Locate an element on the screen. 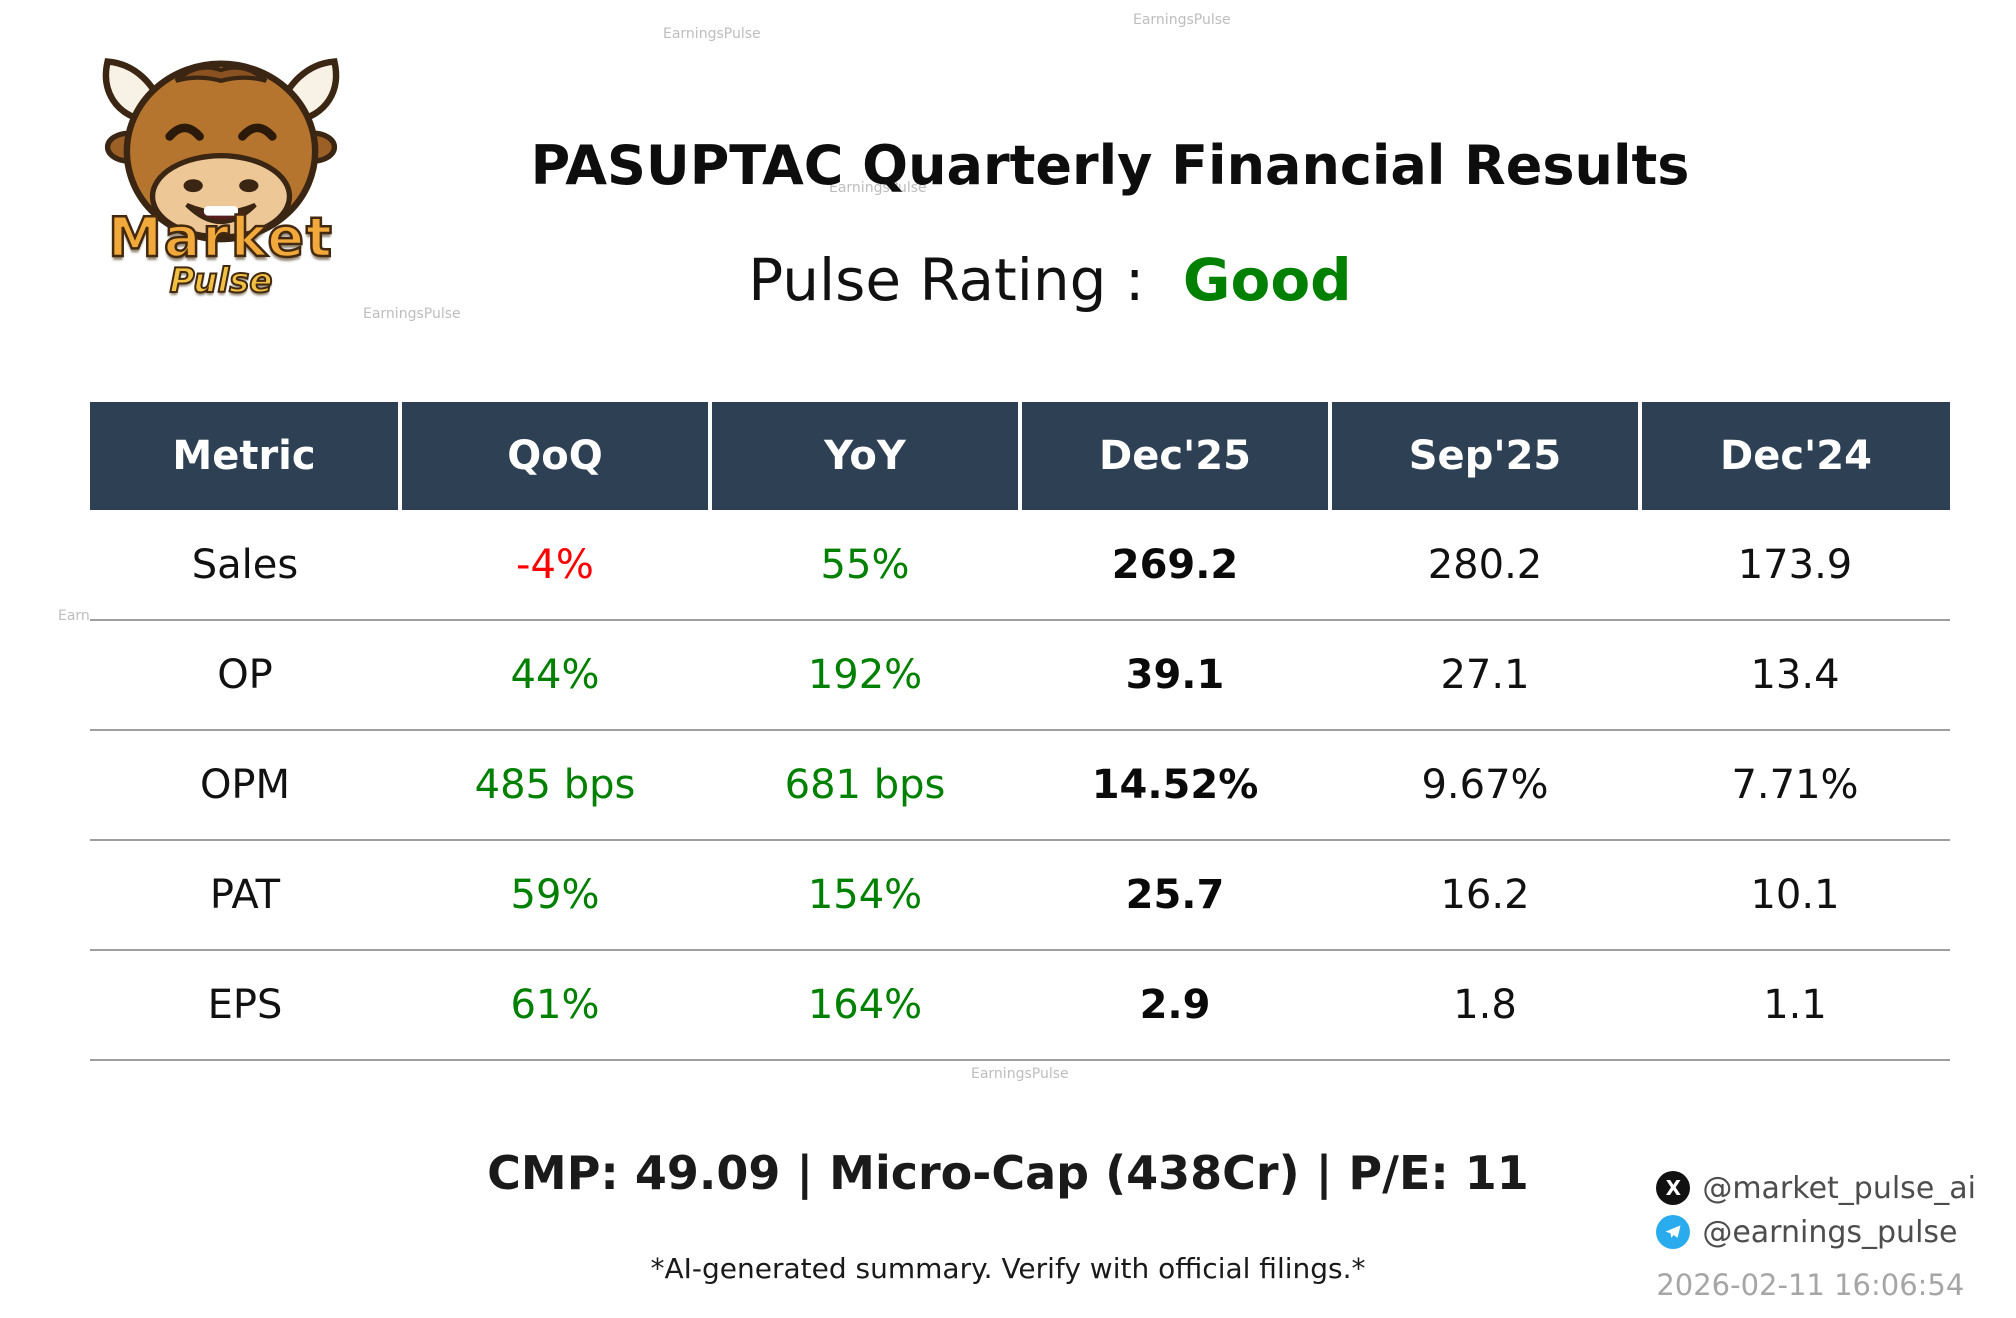 Image resolution: width=2016 pixels, height=1318 pixels. pulse-rating: Pulse Rating : Good is located at coordinates (1008, 280).